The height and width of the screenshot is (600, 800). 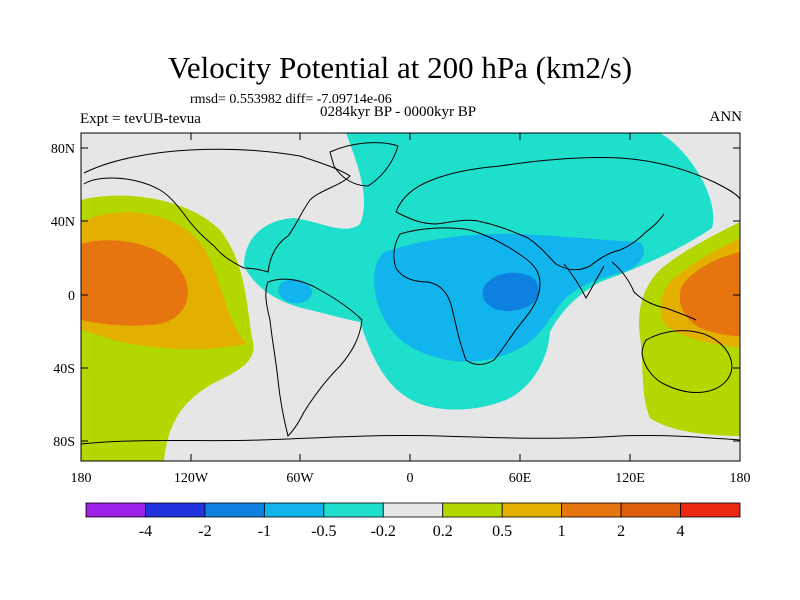 What do you see at coordinates (64, 369) in the screenshot?
I see `lat-tick-label: 40S` at bounding box center [64, 369].